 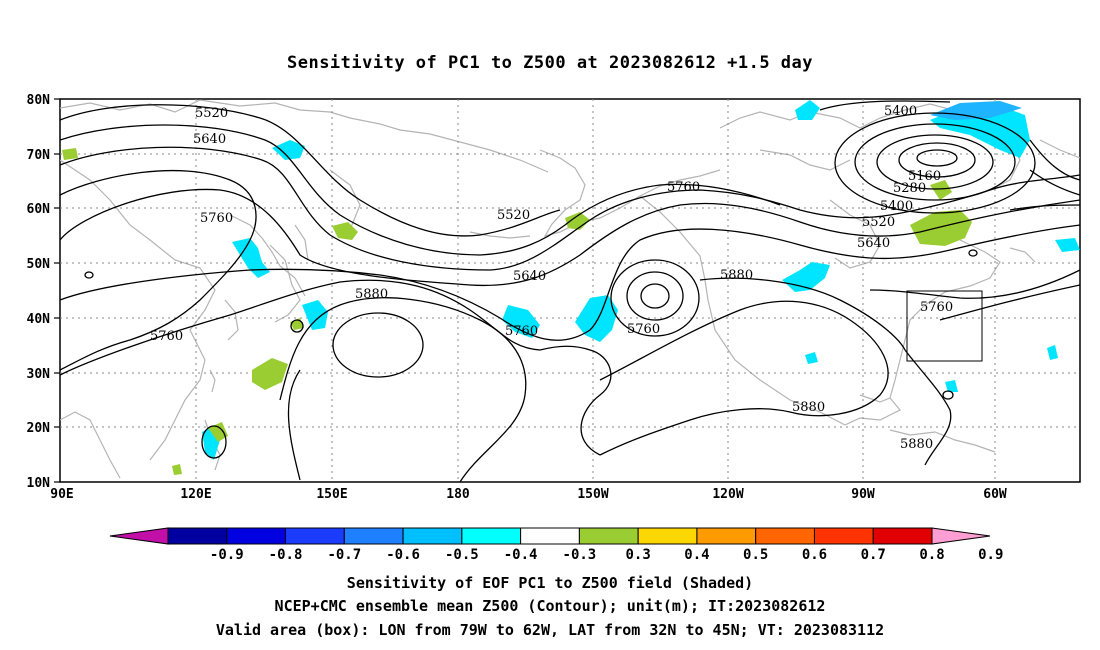 I want to click on lon-tick-label: 150E, so click(x=331, y=494).